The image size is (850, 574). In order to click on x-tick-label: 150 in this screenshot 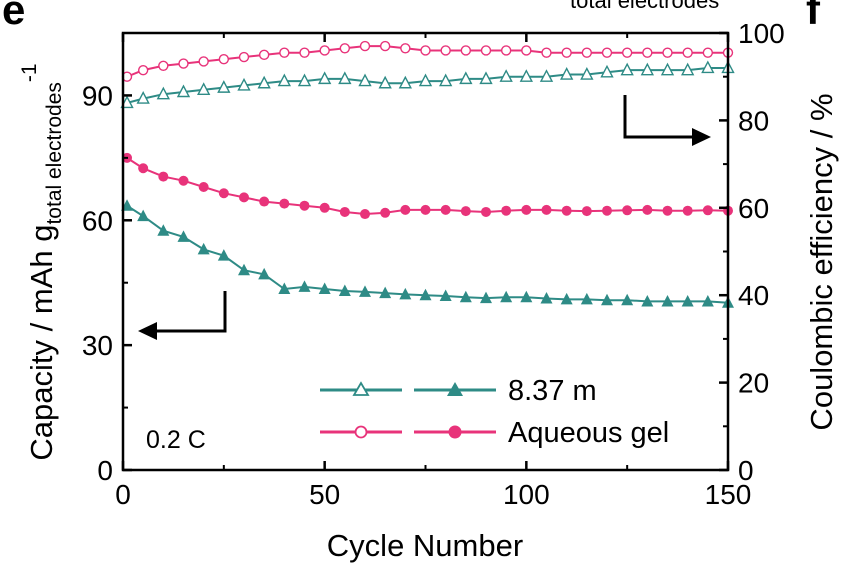, I will do `click(728, 494)`.